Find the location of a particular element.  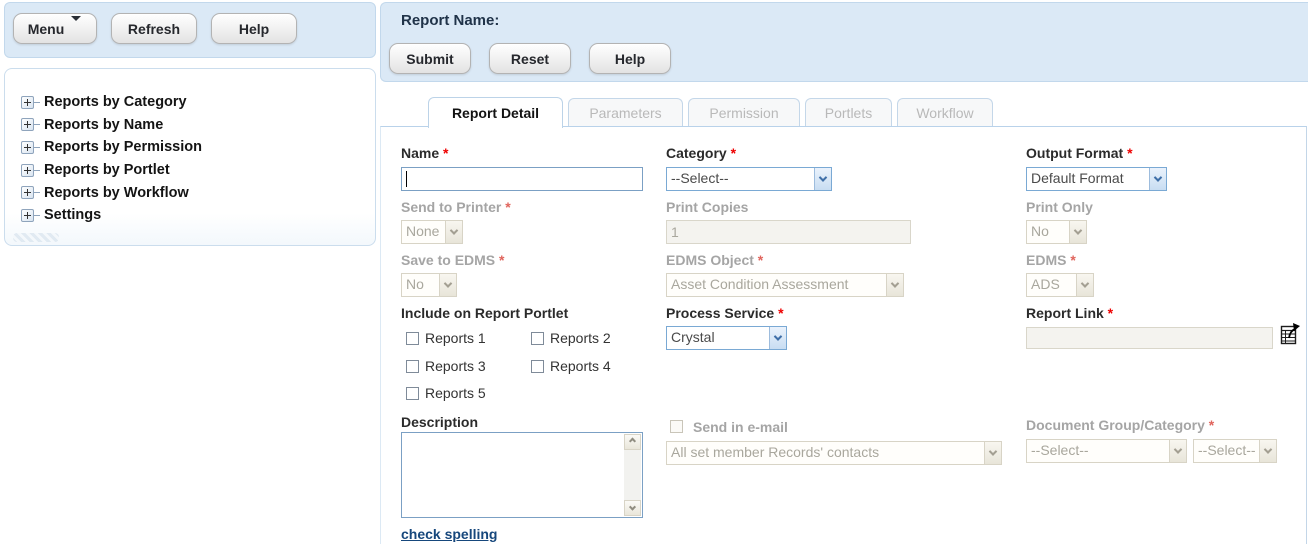

tree-item-reports-by-name: Reports by Name is located at coordinates (111, 125).